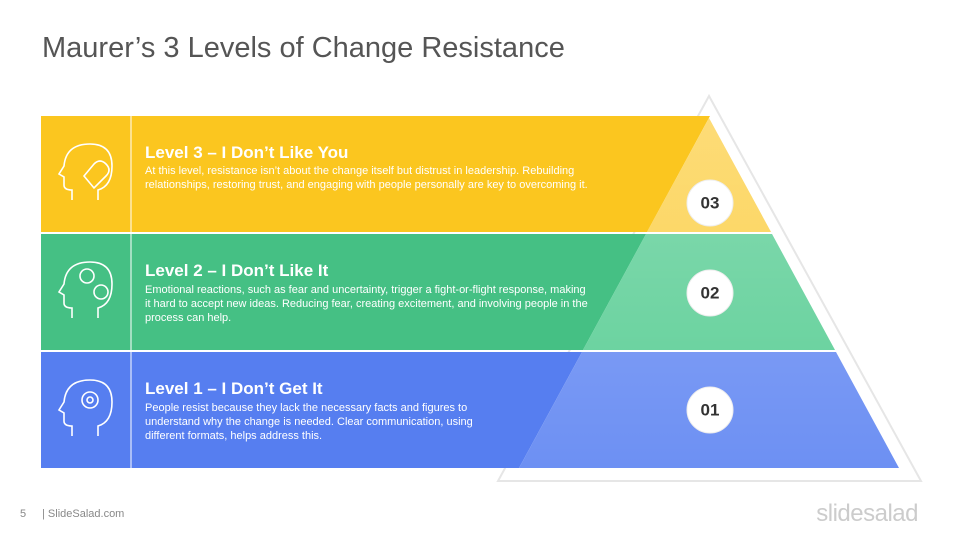  I want to click on level-number: 02, so click(710, 292).